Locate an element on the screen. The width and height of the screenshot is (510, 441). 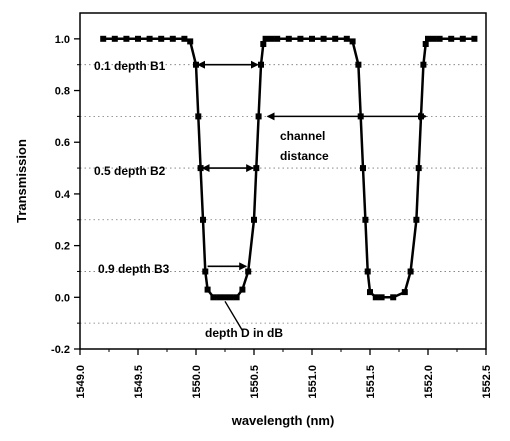
x-tick-label: 1549.0 is located at coordinates (81, 382).